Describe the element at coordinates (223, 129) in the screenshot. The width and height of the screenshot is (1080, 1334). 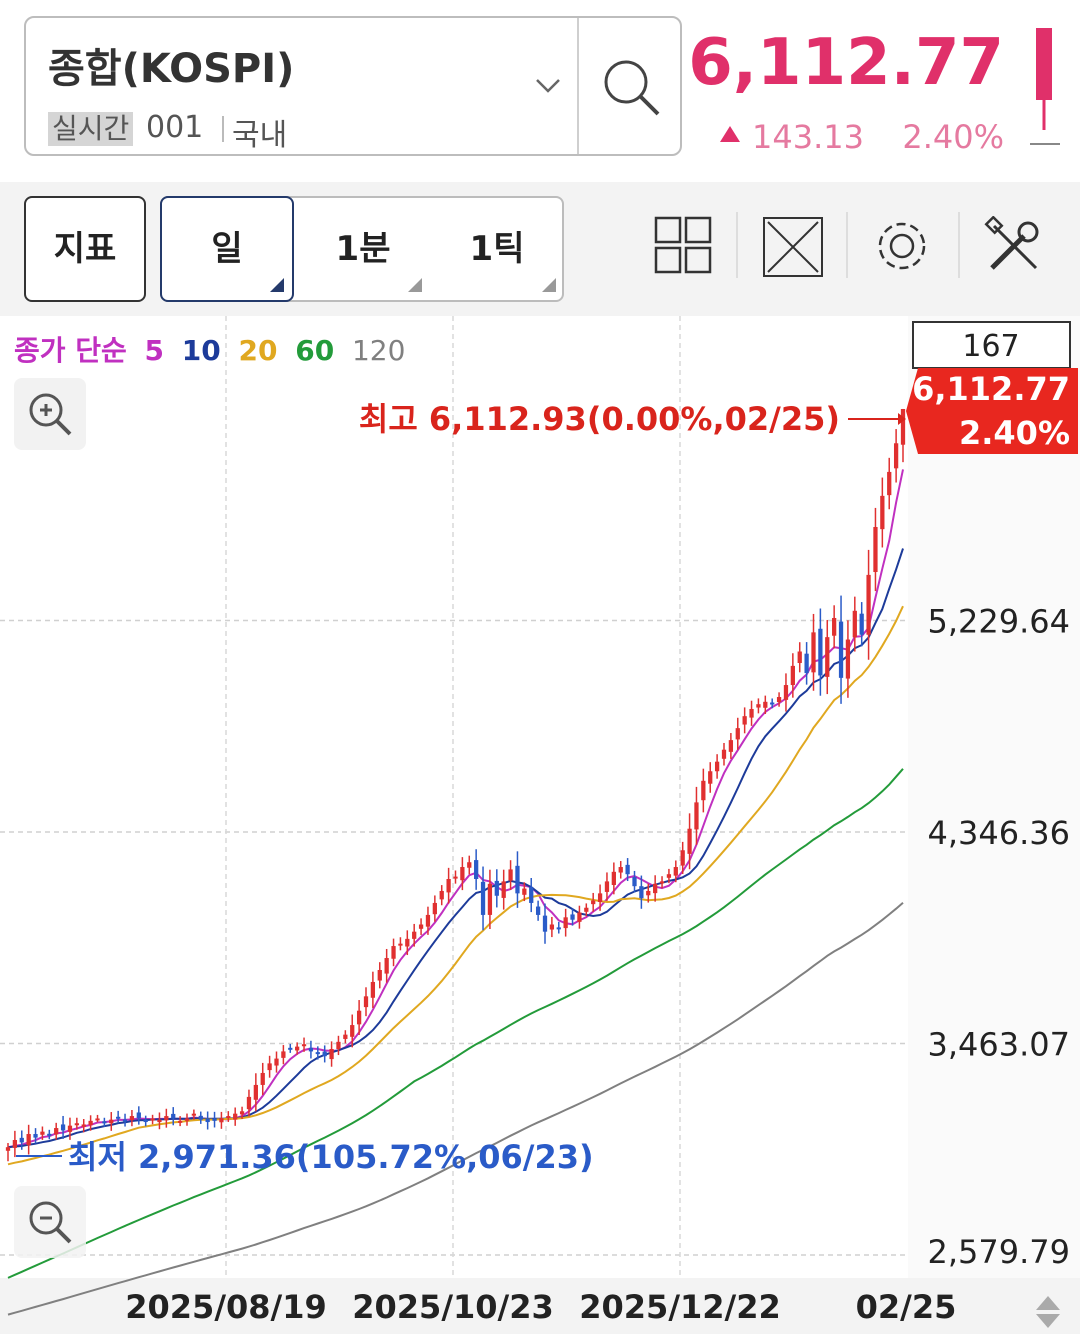
I see `symbol-separator` at that location.